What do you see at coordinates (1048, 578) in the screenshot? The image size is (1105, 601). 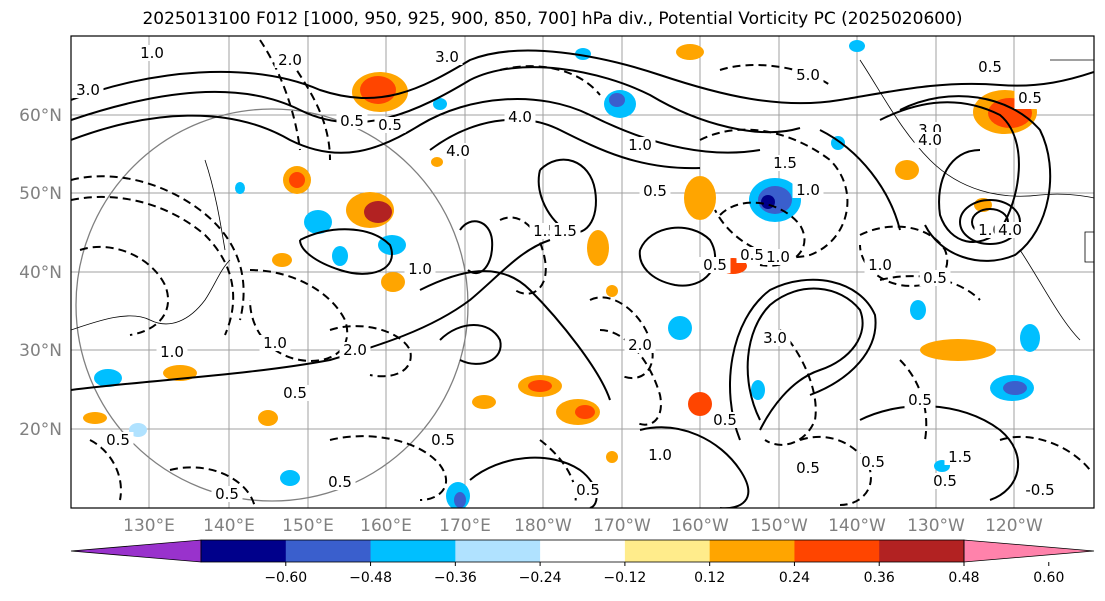 I see `colorbar-tick-label: 0.60` at bounding box center [1048, 578].